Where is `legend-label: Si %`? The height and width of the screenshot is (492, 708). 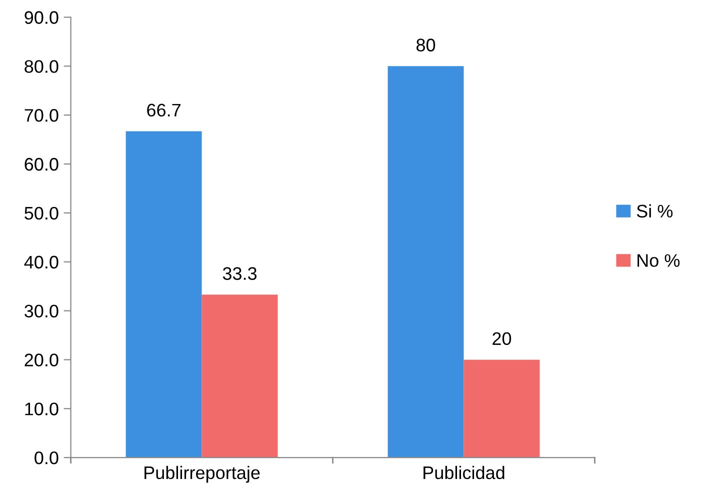 legend-label: Si % is located at coordinates (654, 211).